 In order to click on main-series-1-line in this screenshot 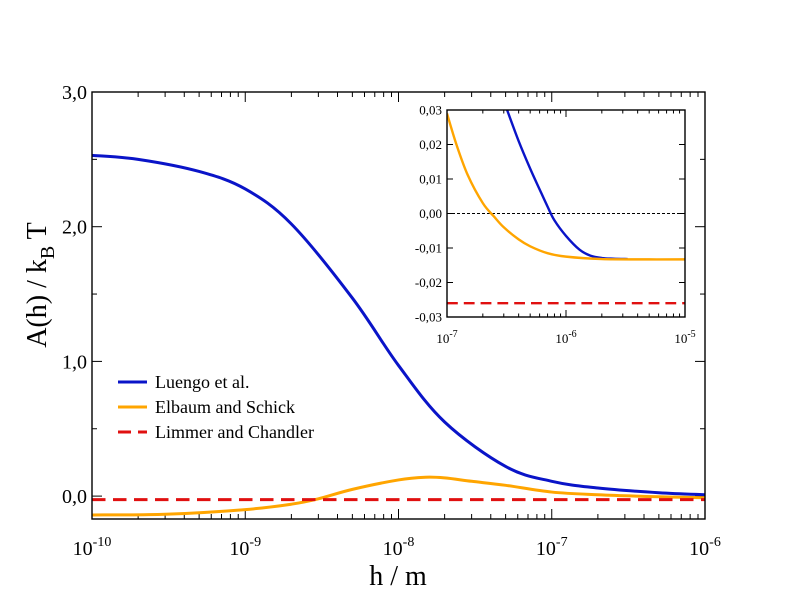, I will do `click(398, 496)`.